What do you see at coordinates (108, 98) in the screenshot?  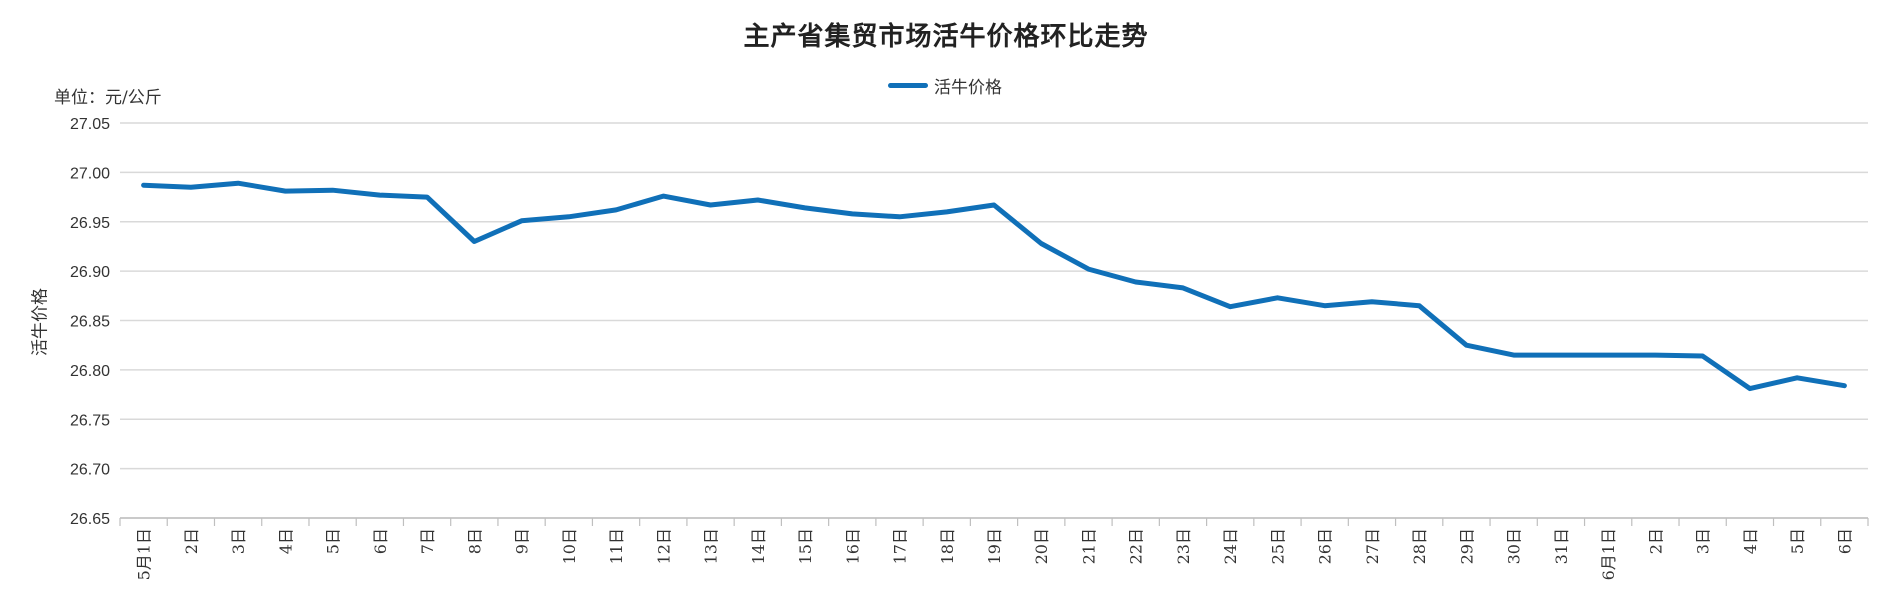 I see `unit-label: 单位：元/公斤` at bounding box center [108, 98].